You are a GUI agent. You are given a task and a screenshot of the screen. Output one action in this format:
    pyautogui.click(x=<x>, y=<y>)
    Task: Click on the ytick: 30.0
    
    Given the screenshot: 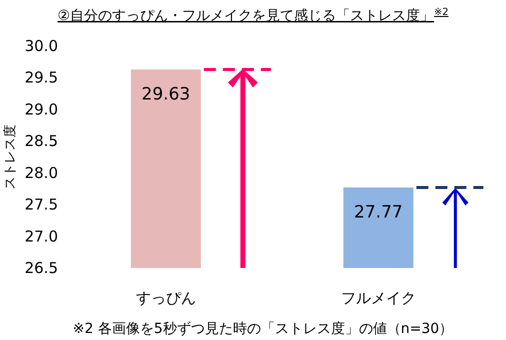 What is the action you would take?
    pyautogui.click(x=41, y=46)
    